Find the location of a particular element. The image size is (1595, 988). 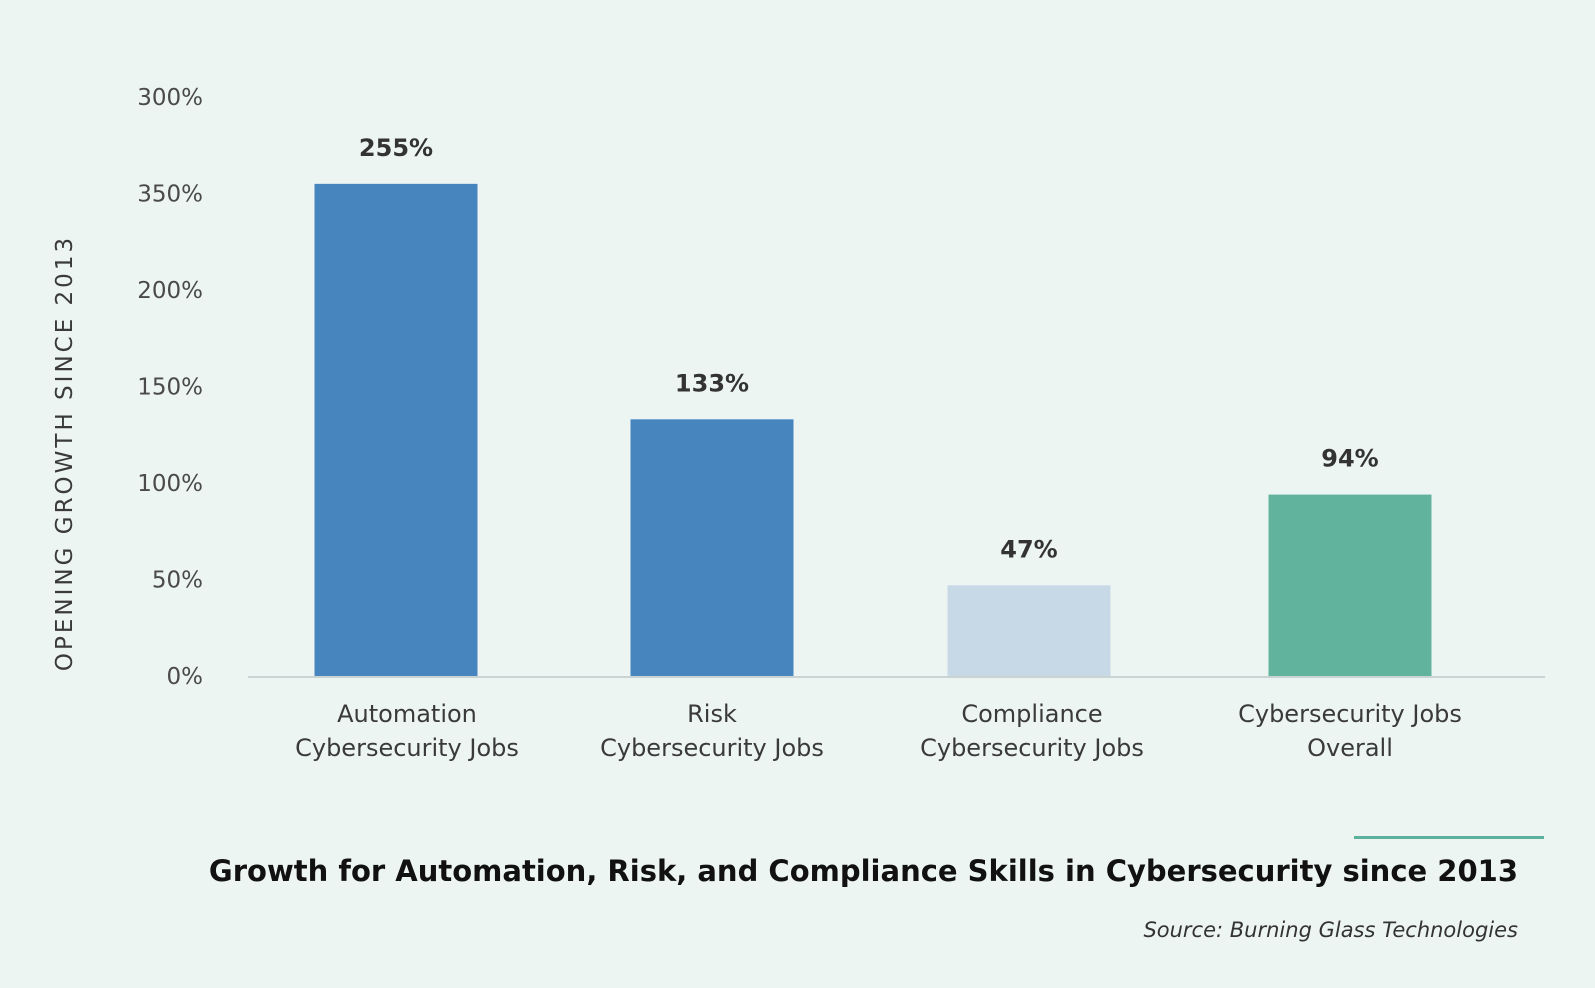

y-tick-label: 150% is located at coordinates (170, 388).